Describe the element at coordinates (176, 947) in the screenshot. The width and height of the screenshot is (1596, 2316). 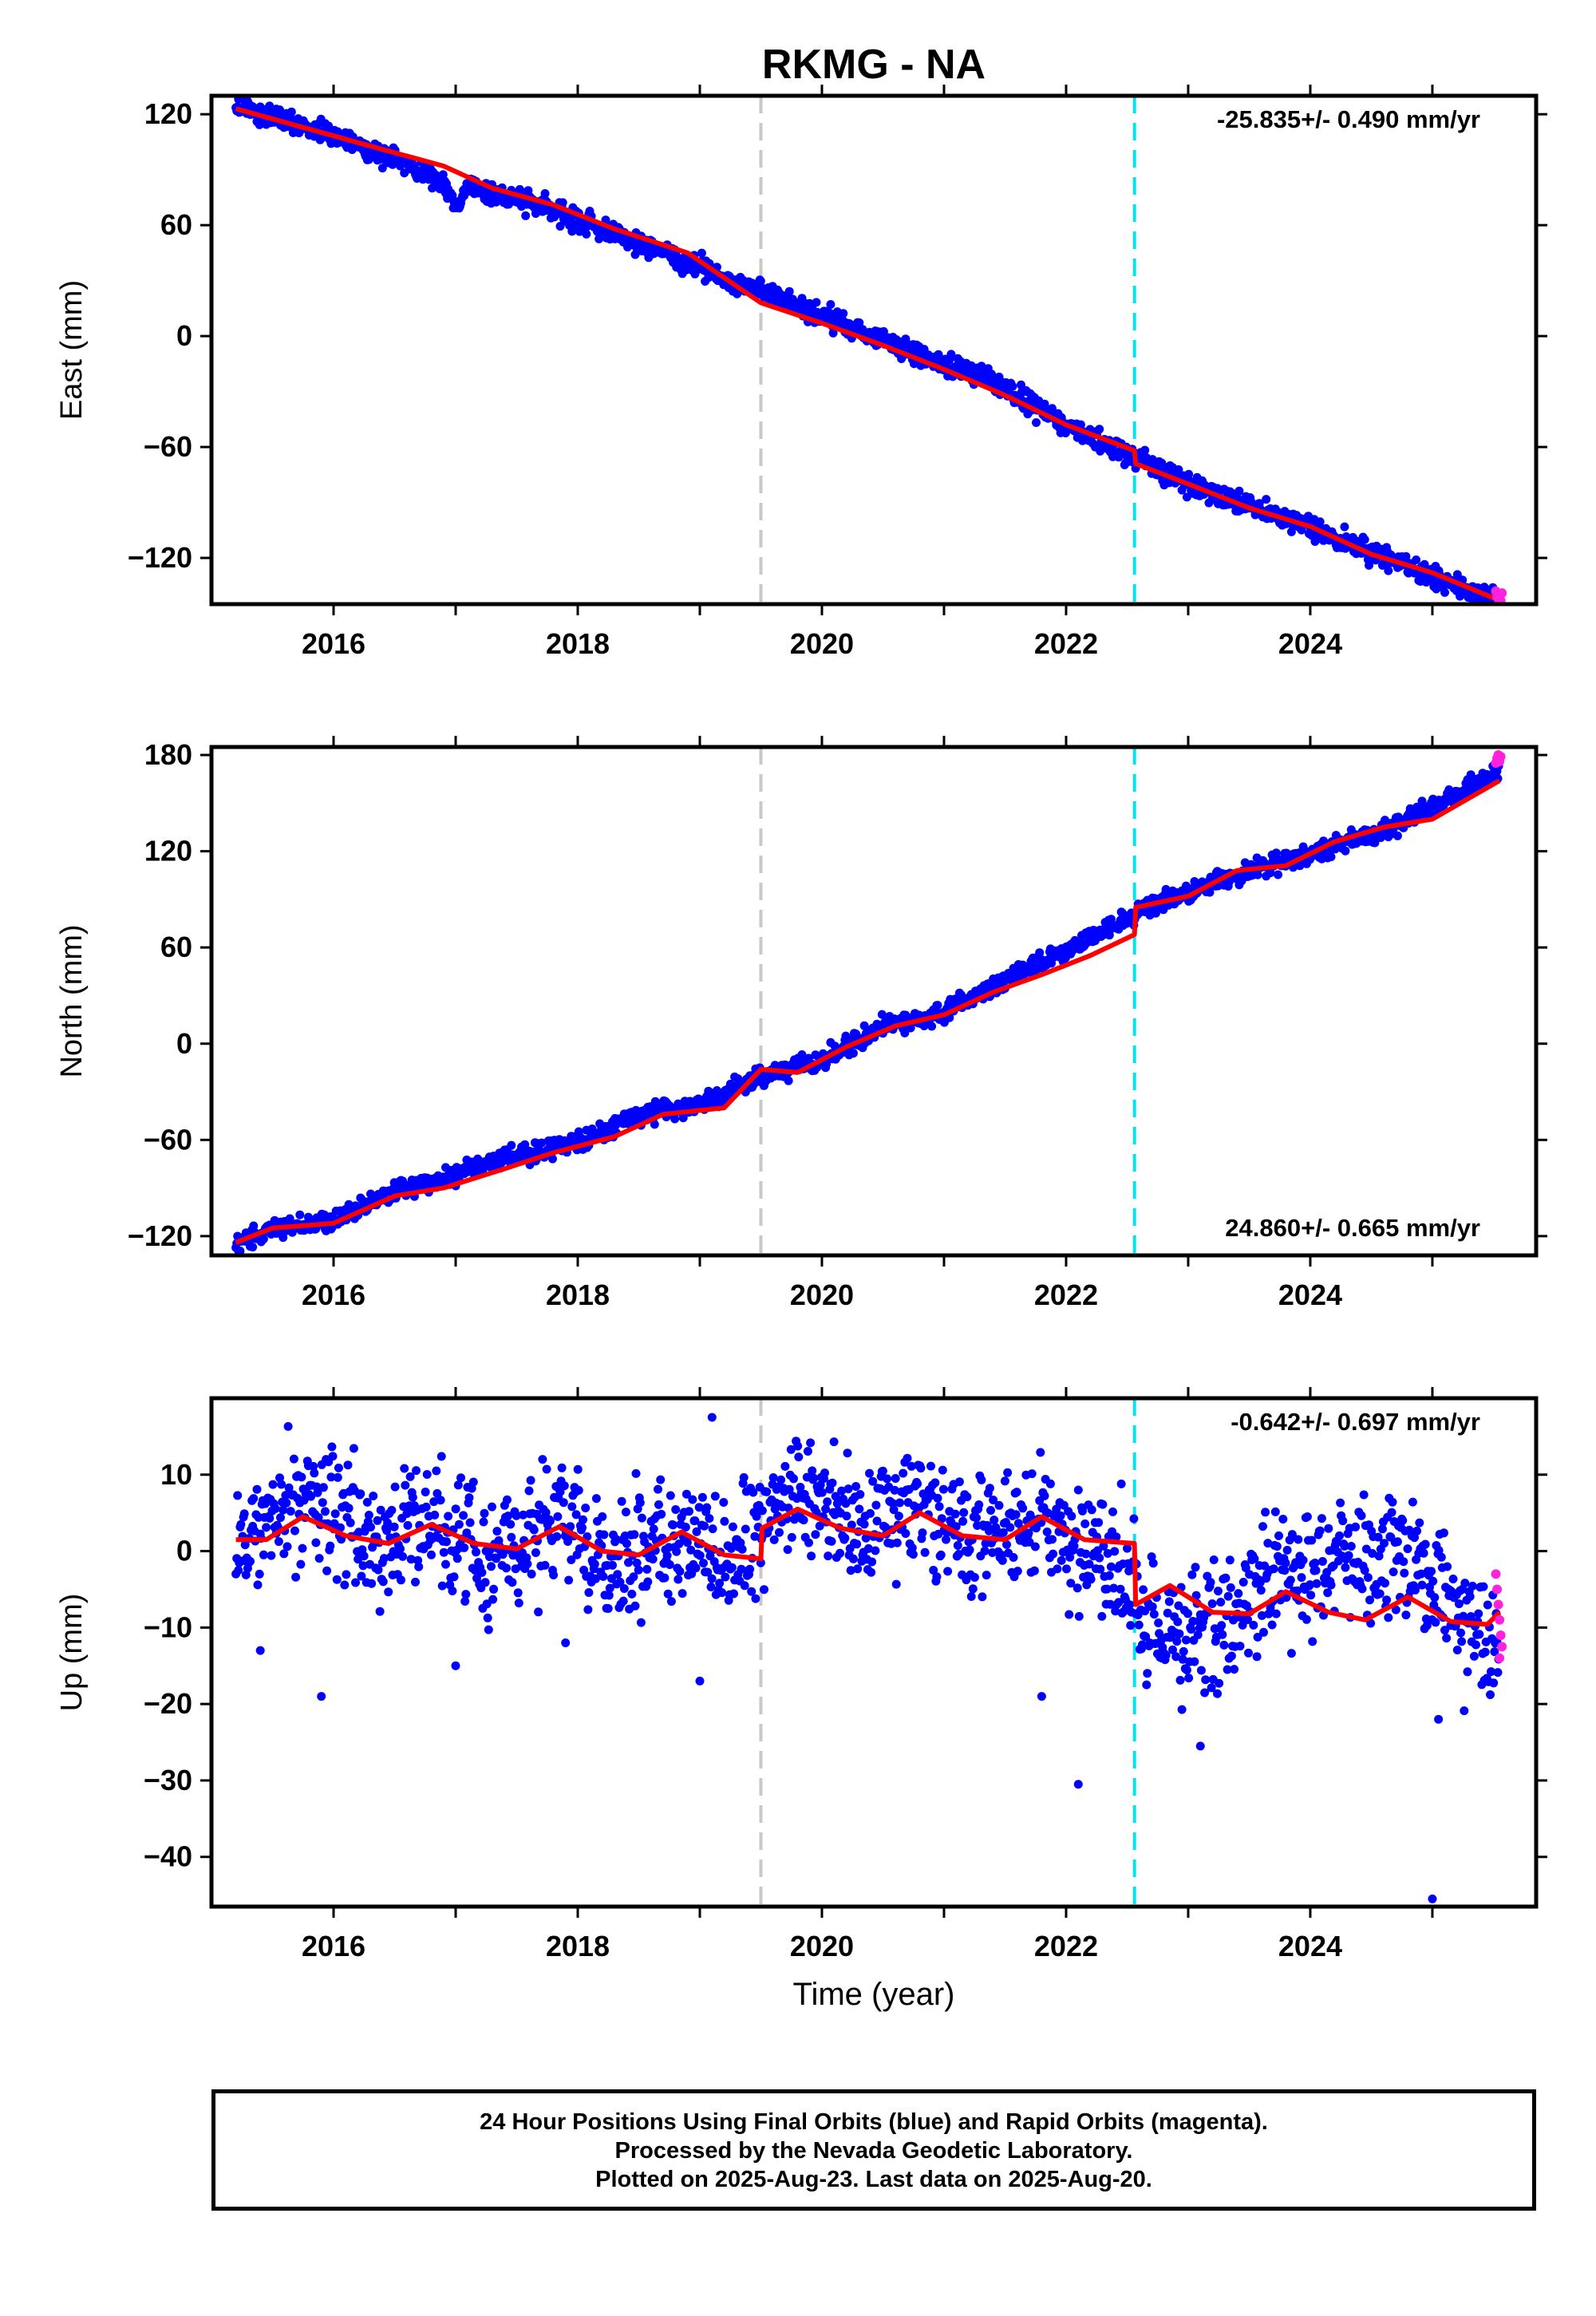
I see `y-tick-label: 60` at that location.